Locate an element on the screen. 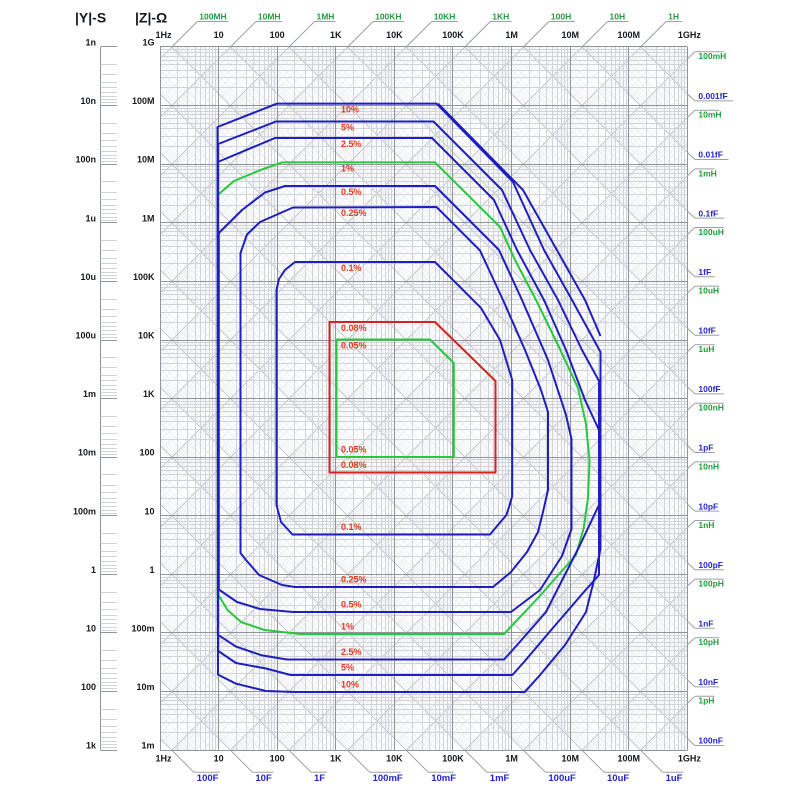 The height and width of the screenshot is (800, 800). svg-text: 10H is located at coordinates (618, 17).